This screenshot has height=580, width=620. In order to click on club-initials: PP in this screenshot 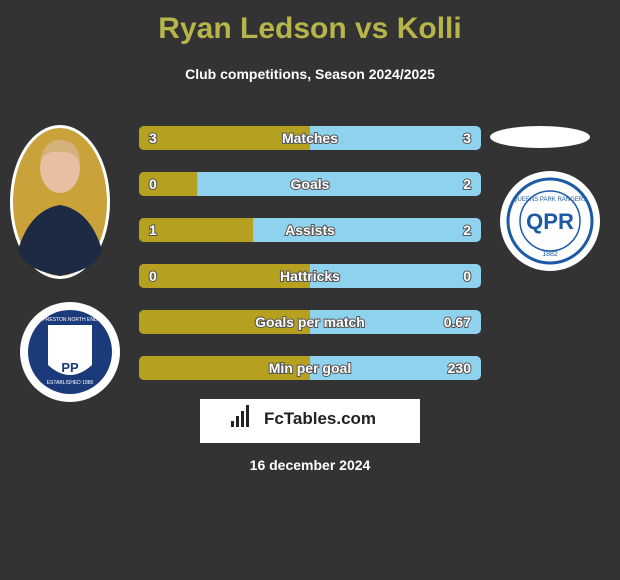, I will do `click(70, 367)`.